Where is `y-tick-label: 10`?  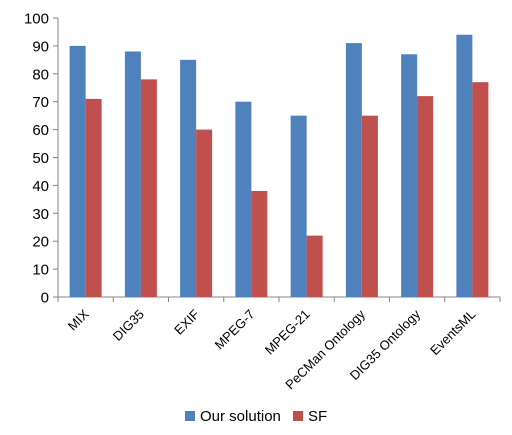
y-tick-label: 10 is located at coordinates (40, 270).